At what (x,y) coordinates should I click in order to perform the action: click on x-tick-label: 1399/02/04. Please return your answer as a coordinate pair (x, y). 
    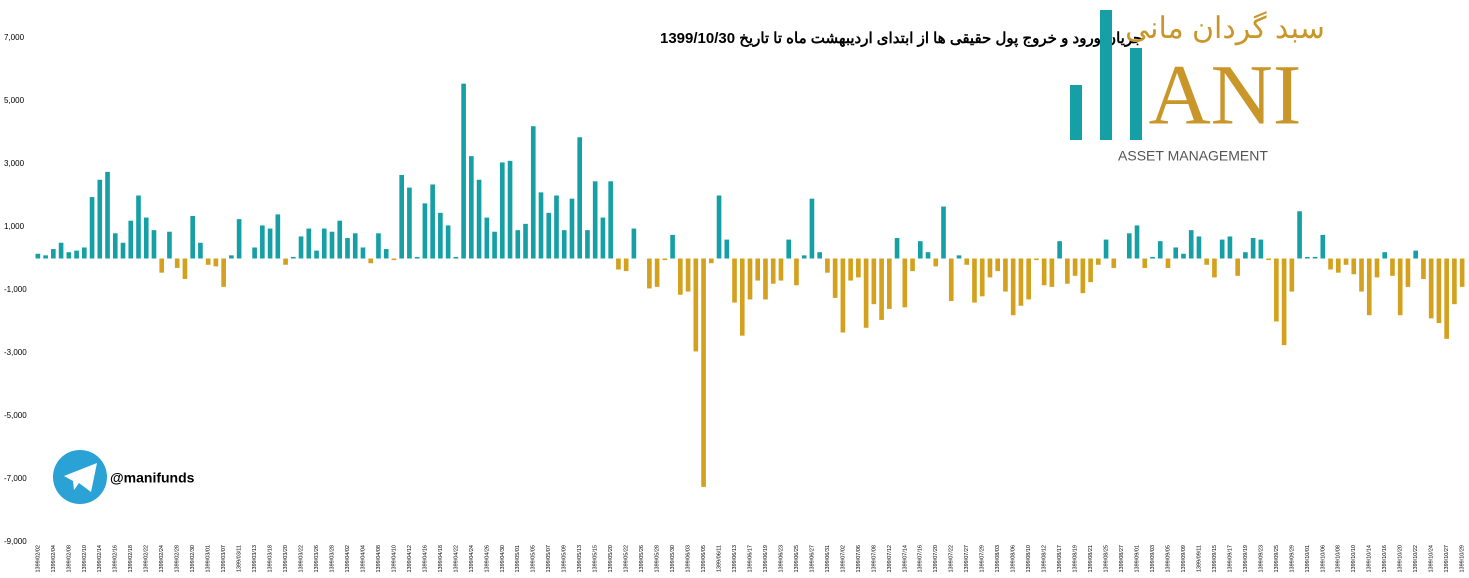
    Looking at the image, I should click on (54, 559).